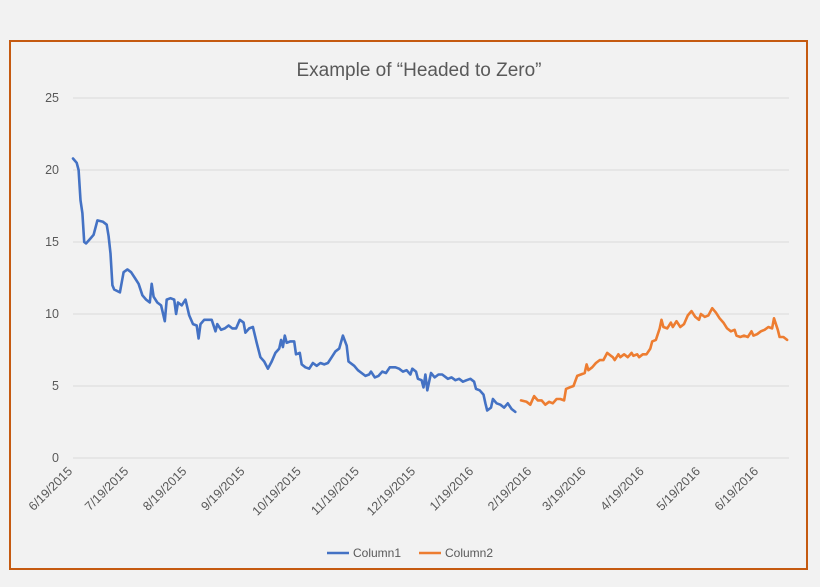 The image size is (820, 587). I want to click on x-tick-label: 6/19/2016, so click(736, 488).